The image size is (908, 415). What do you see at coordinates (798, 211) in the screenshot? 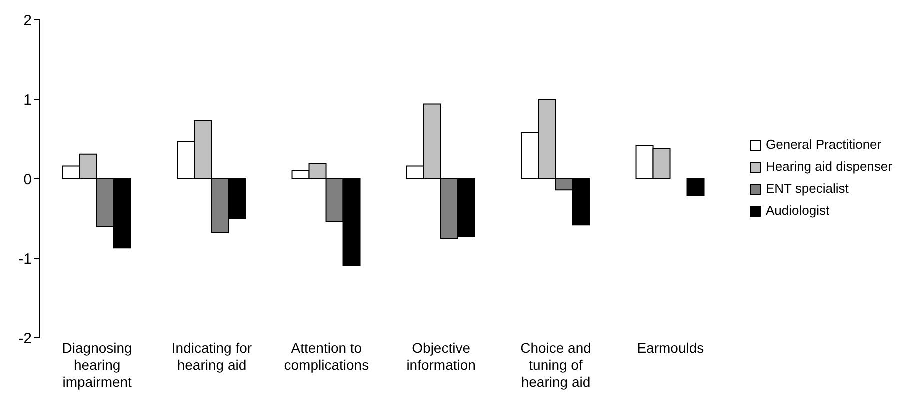
I see `legend-label: Audiologist` at bounding box center [798, 211].